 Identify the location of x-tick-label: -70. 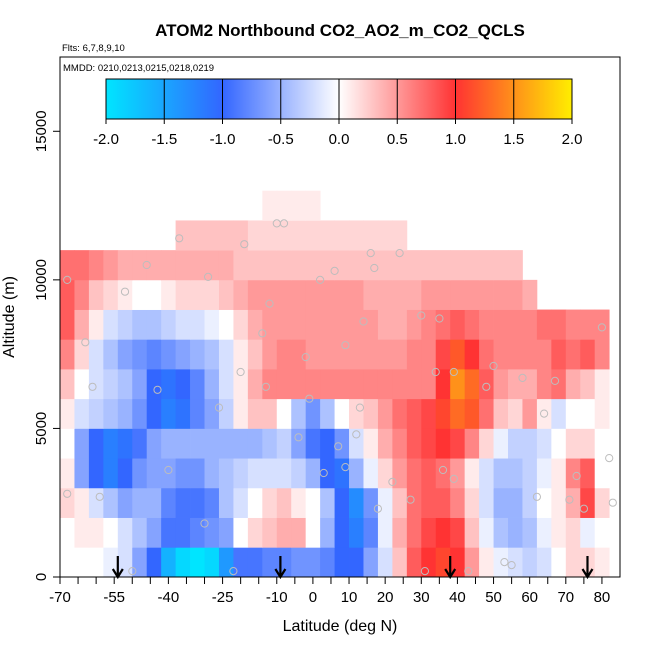
(60, 597).